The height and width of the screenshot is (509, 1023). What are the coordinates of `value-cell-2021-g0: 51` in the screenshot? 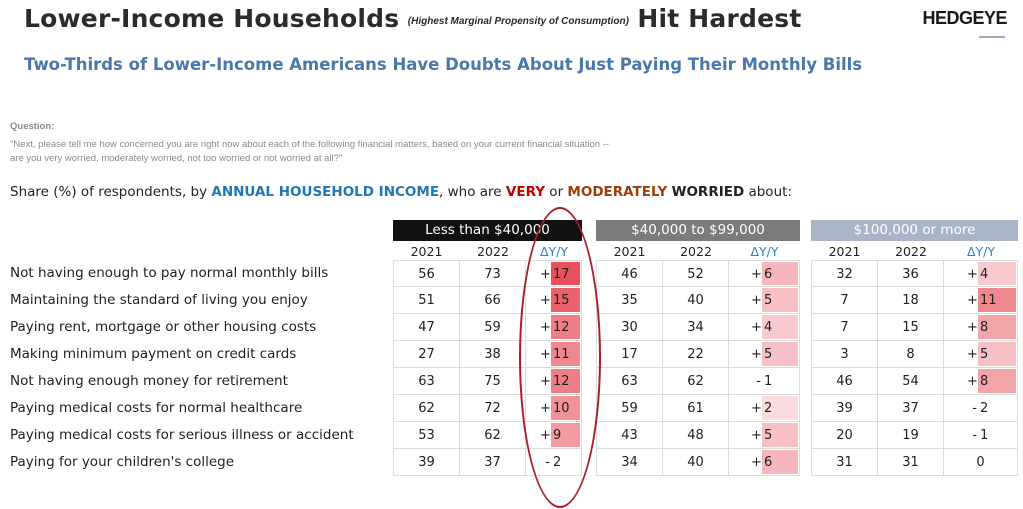 It's located at (426, 300).